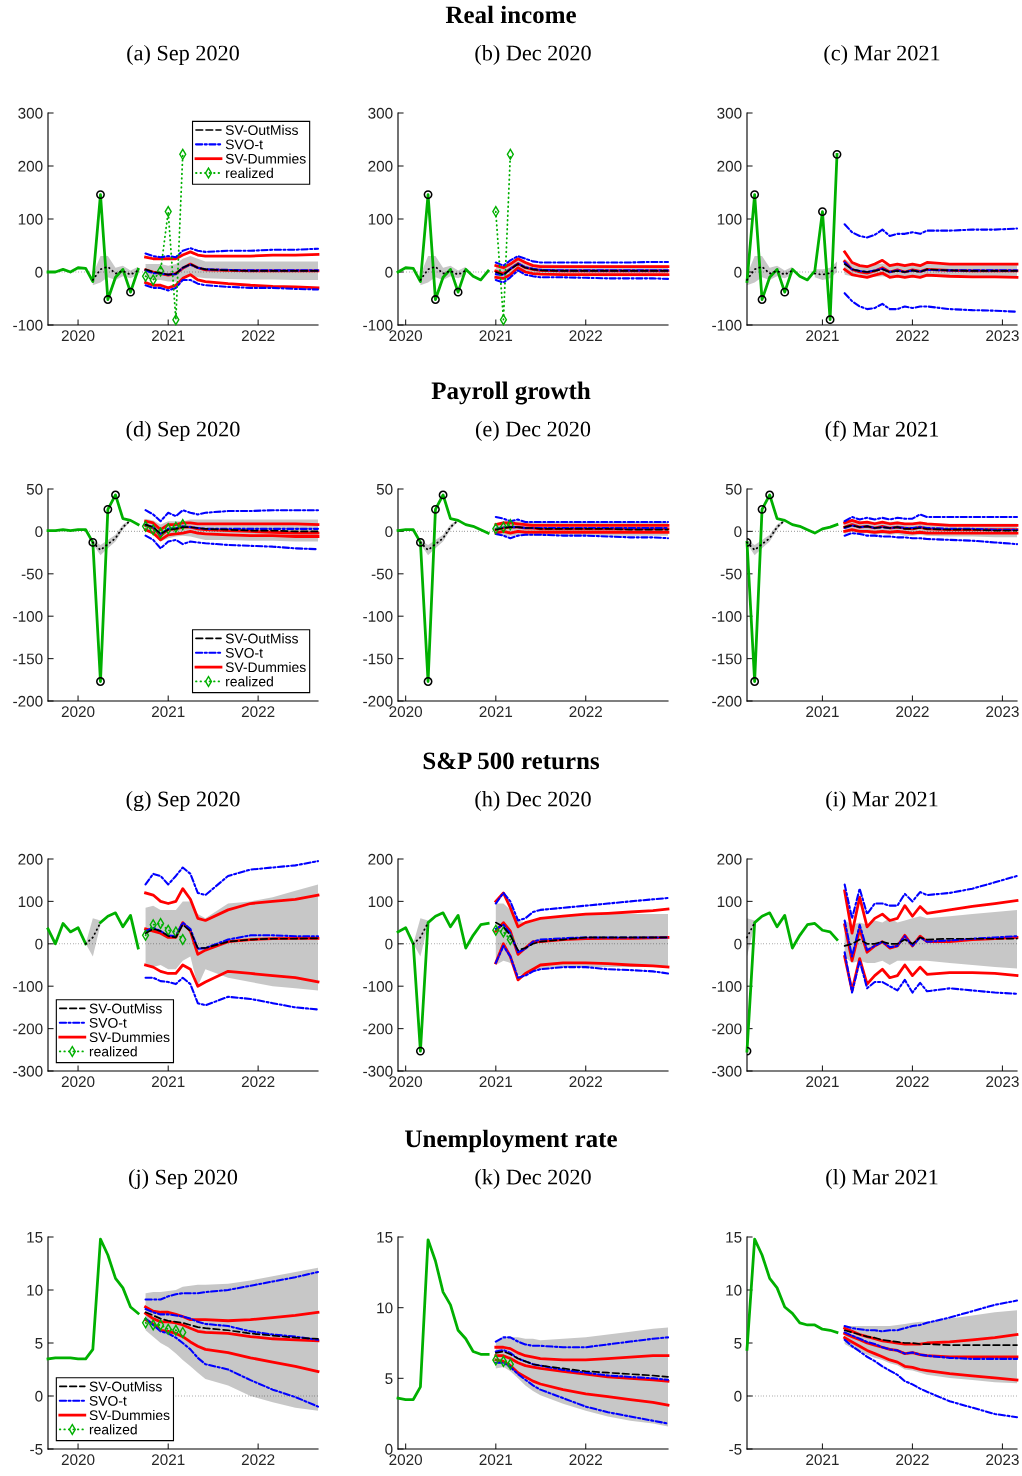 This screenshot has width=1022, height=1476. I want to click on chart-subtitle: (k) Dec 2020, so click(533, 1179).